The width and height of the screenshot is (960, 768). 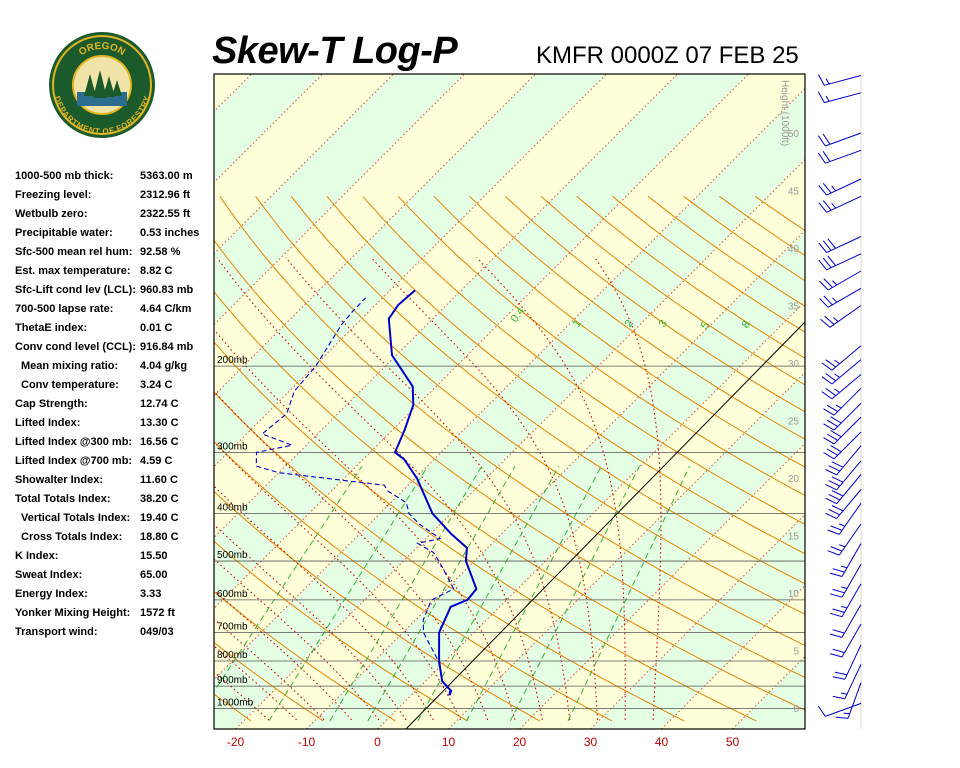 I want to click on index-value: 3.24 C, so click(x=156, y=385).